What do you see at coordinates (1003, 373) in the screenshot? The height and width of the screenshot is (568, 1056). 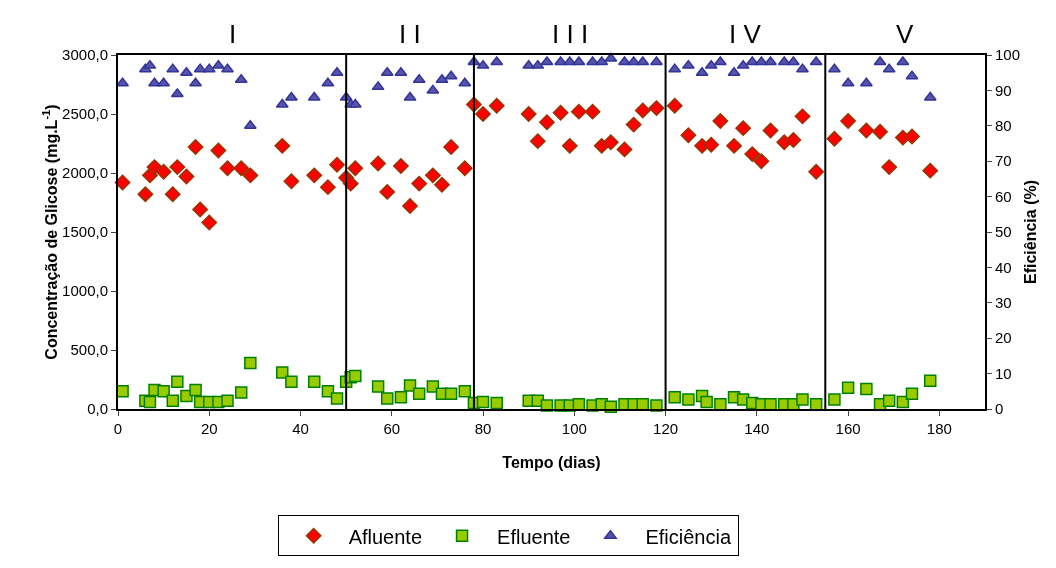 I see `y2-tick-label: 10` at bounding box center [1003, 373].